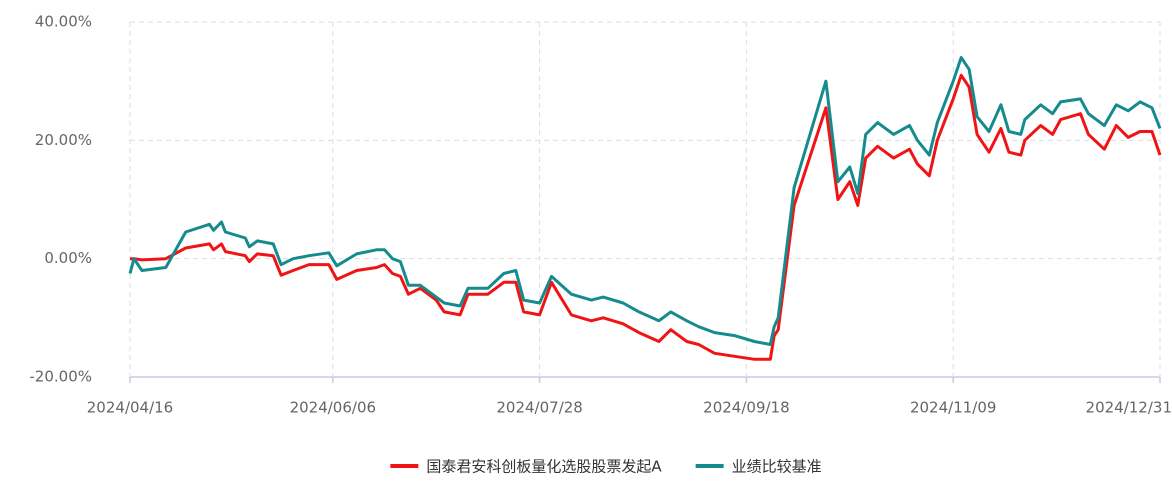  What do you see at coordinates (544, 467) in the screenshot?
I see `legend-label: 国泰君安科创板量化选股股票发起A` at bounding box center [544, 467].